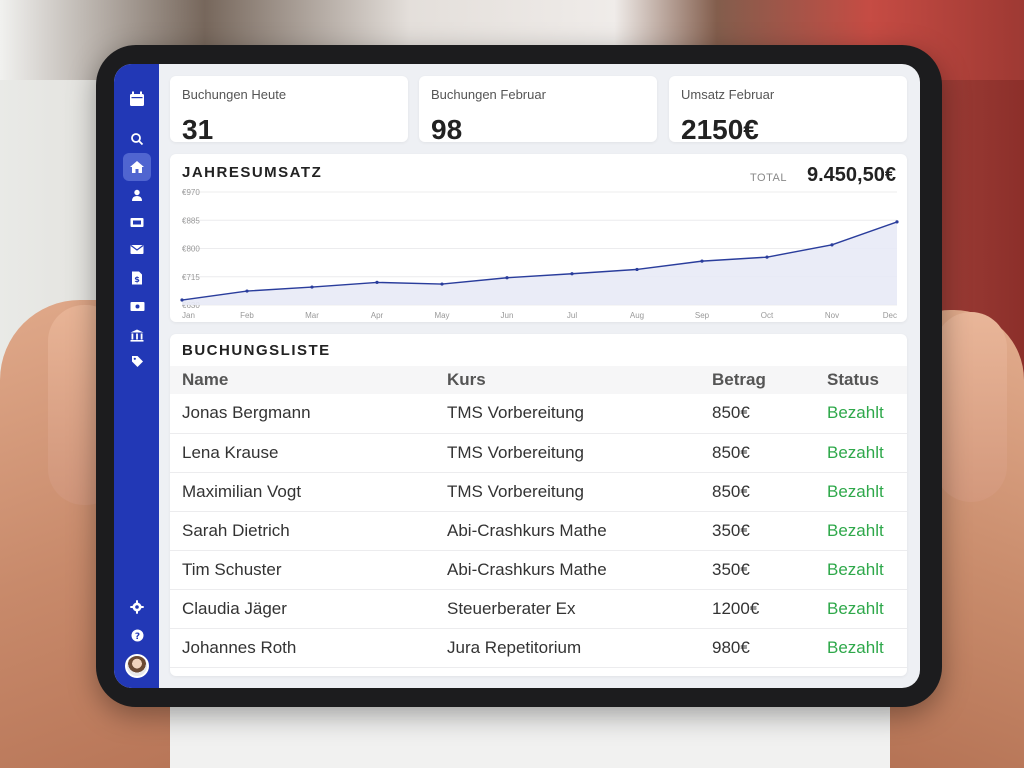  Describe the element at coordinates (757, 648) in the screenshot. I see `cell-amount: 980€` at that location.